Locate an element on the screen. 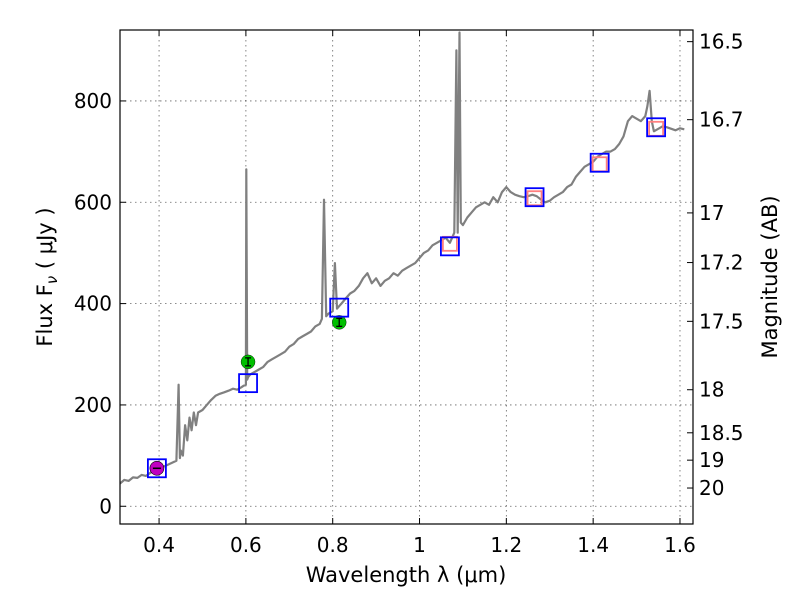 Image resolution: width=800 pixels, height=600 pixels. y-tick-label: 0 is located at coordinates (105, 506).